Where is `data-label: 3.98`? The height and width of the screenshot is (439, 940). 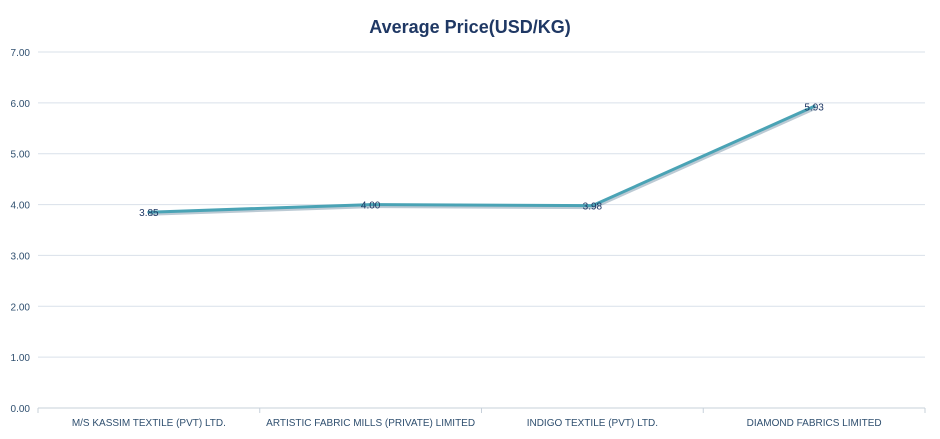 data-label: 3.98 is located at coordinates (593, 207).